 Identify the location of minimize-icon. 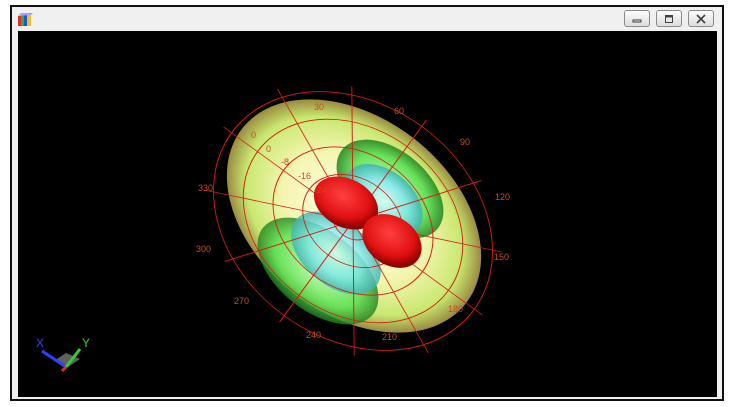
(637, 20).